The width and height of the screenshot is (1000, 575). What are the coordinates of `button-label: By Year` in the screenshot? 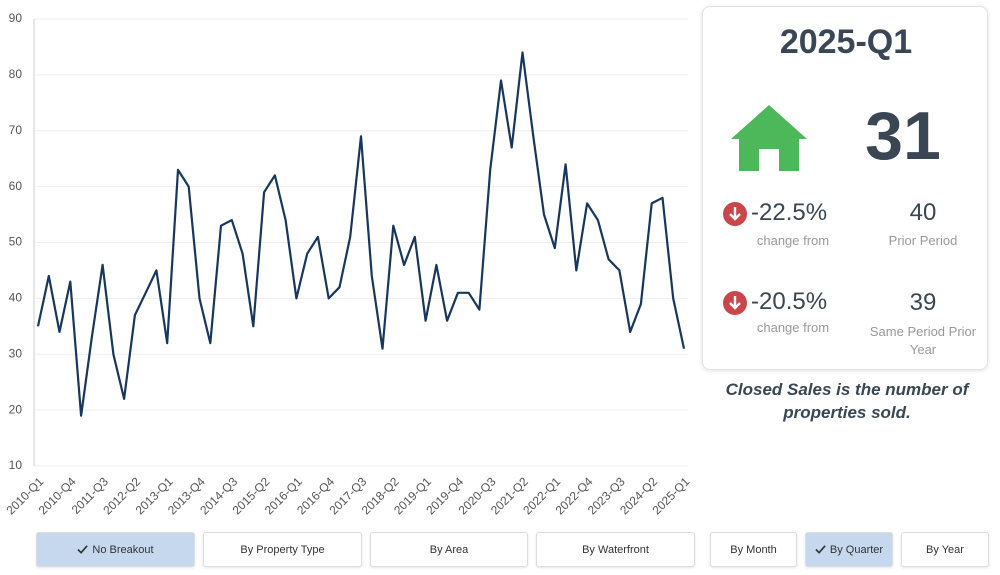 It's located at (945, 549).